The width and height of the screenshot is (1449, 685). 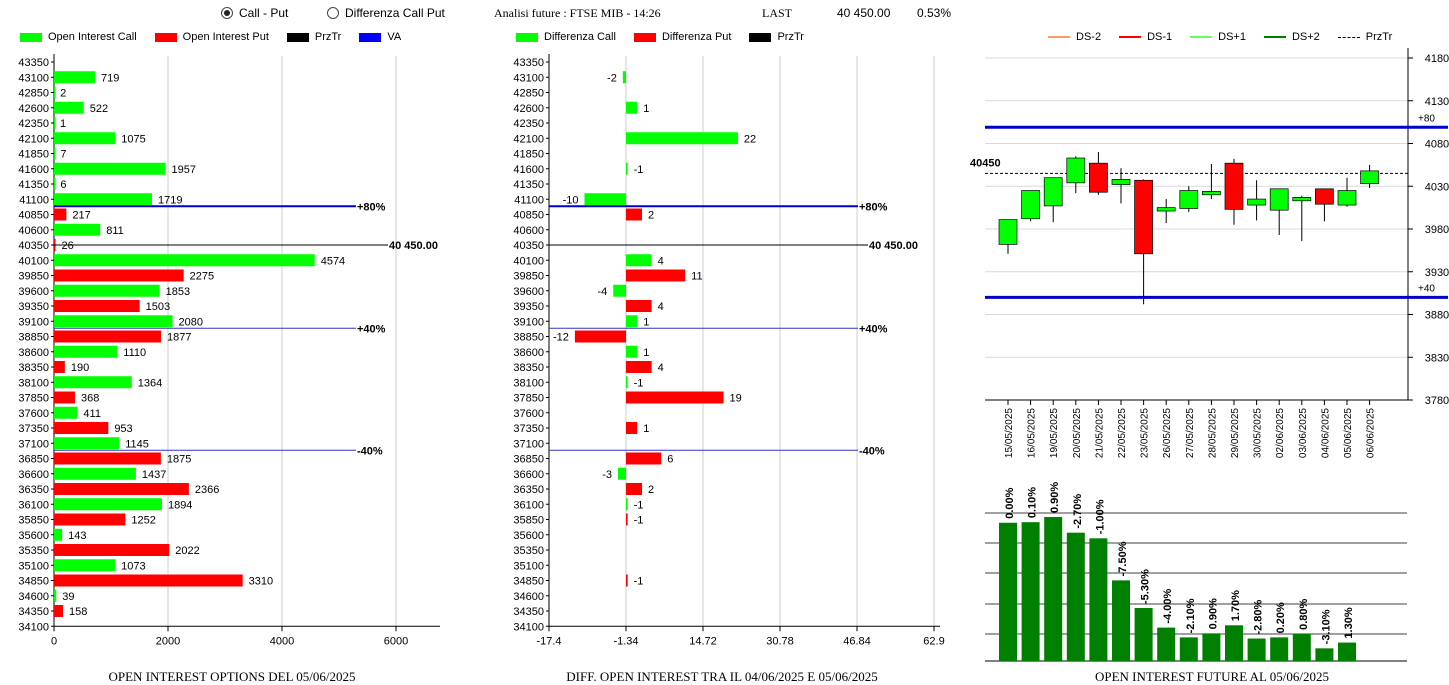 What do you see at coordinates (68, 597) in the screenshot?
I see `bar-value-label: 39` at bounding box center [68, 597].